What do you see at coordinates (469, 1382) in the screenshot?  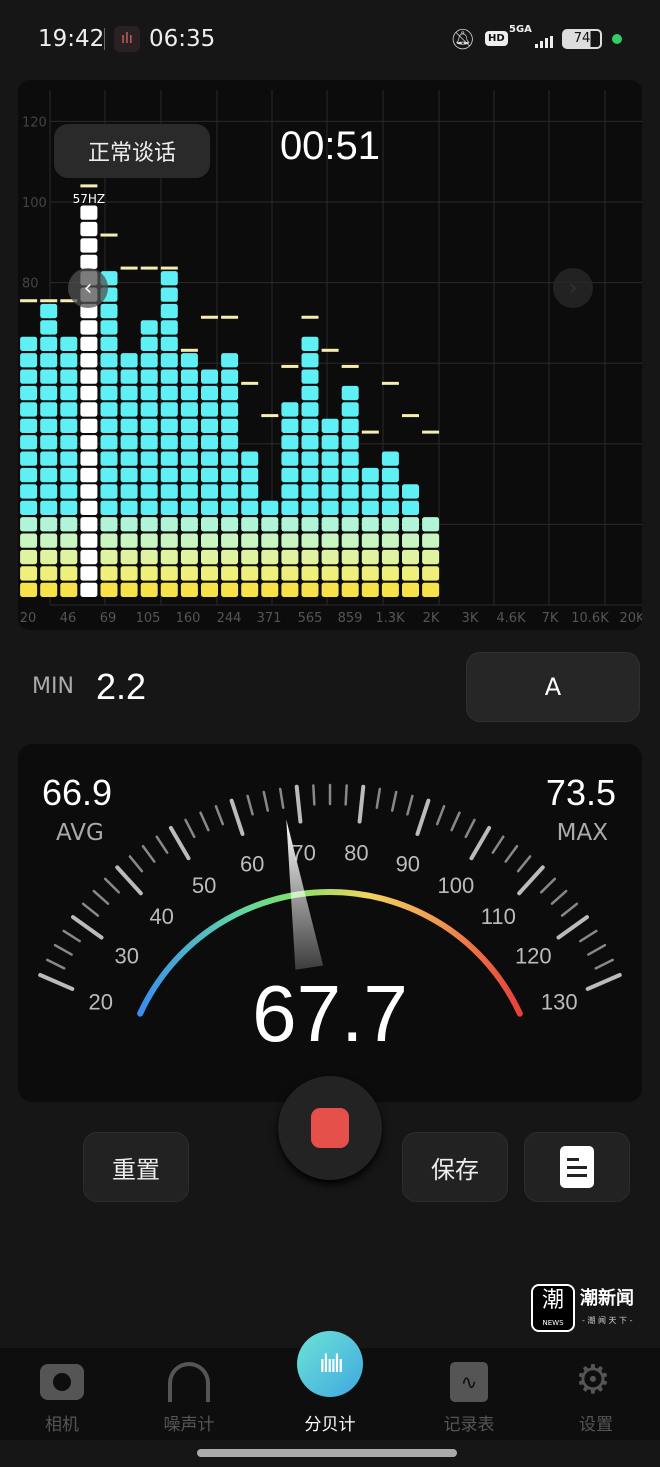 I see `chart-record-icon: ∿` at bounding box center [469, 1382].